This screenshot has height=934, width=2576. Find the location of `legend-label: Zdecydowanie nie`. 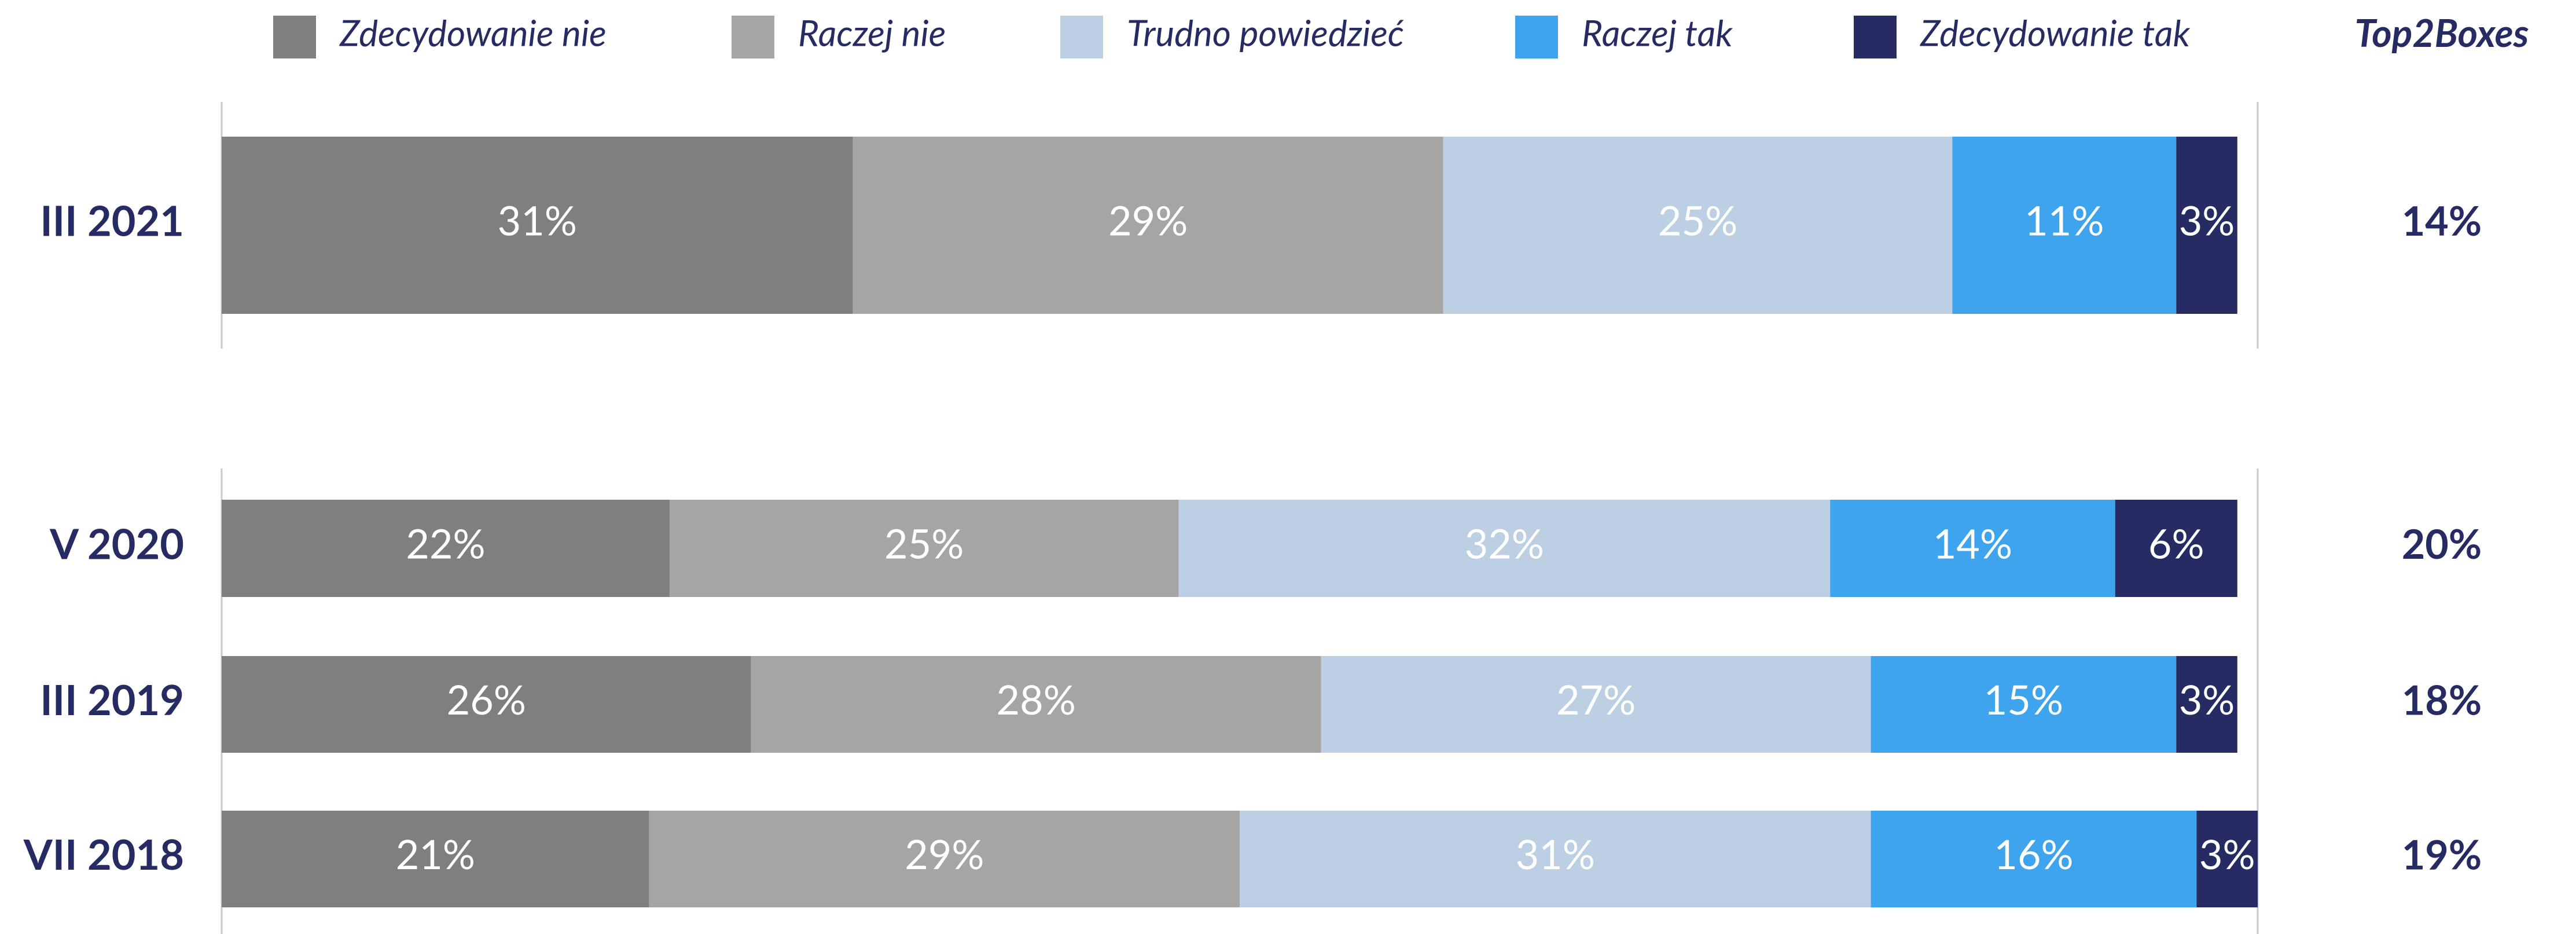

legend-label: Zdecydowanie nie is located at coordinates (473, 33).